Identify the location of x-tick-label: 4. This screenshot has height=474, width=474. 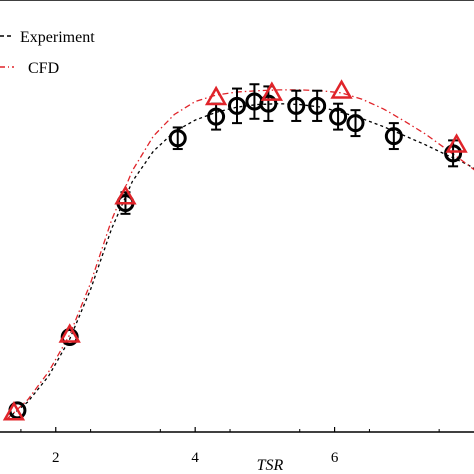
(195, 458).